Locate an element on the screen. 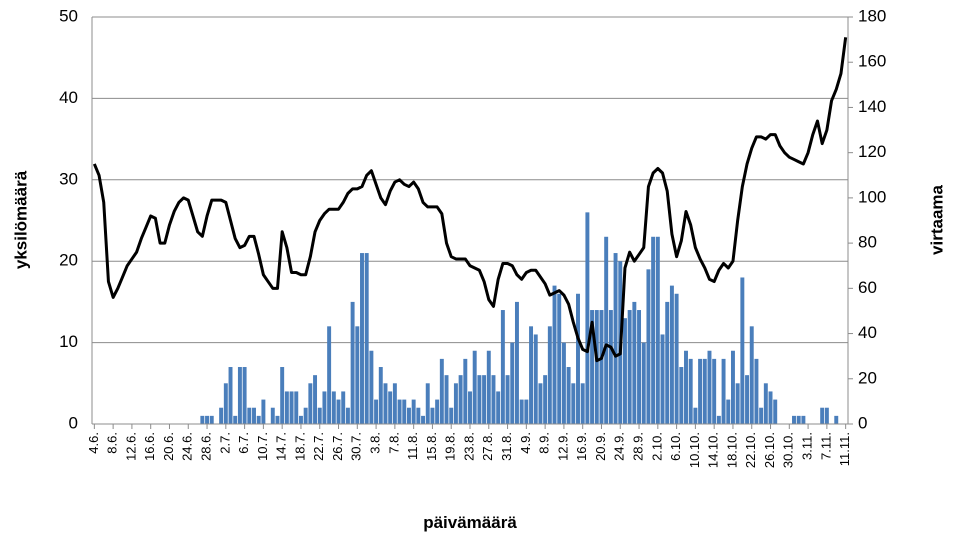 This screenshot has height=537, width=955. x-tick-label: 11.8. is located at coordinates (412, 446).